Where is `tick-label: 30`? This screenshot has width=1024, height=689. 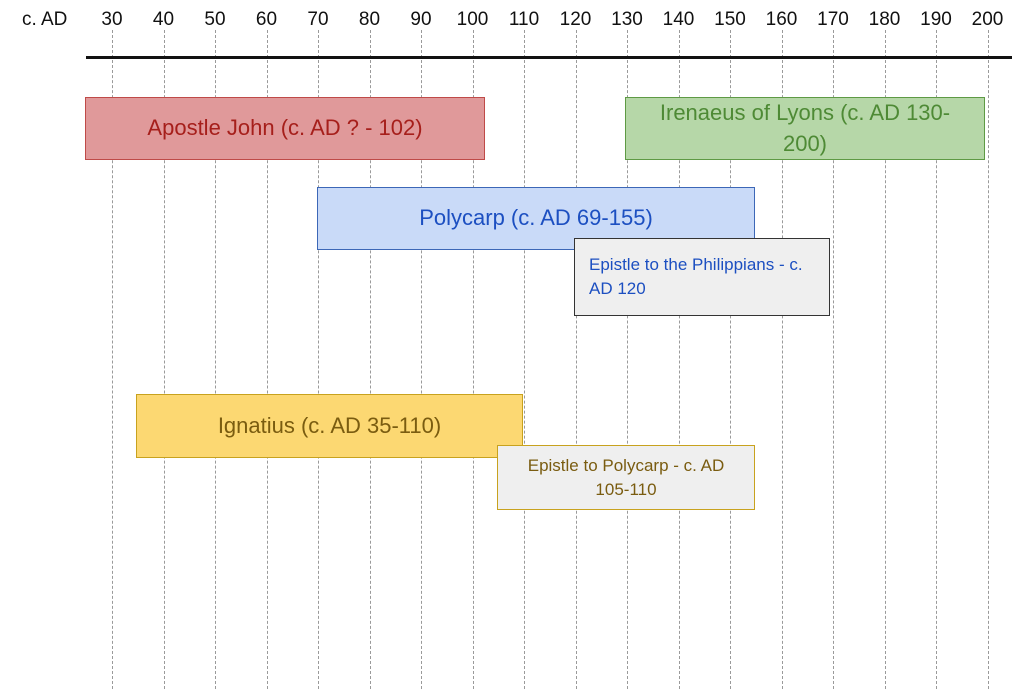 tick-label: 30 is located at coordinates (112, 19).